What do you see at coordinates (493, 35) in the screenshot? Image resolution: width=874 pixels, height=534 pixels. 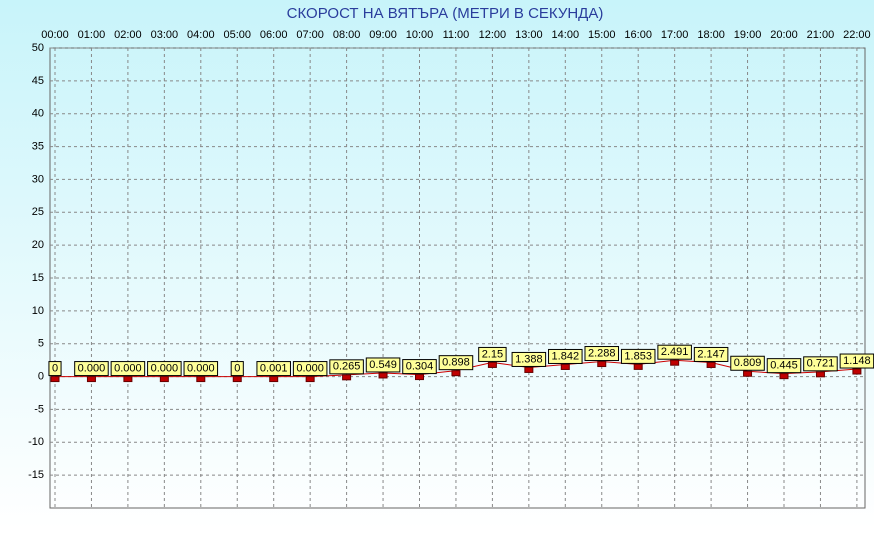 I see `x-tick-label: 12:00` at bounding box center [493, 35].